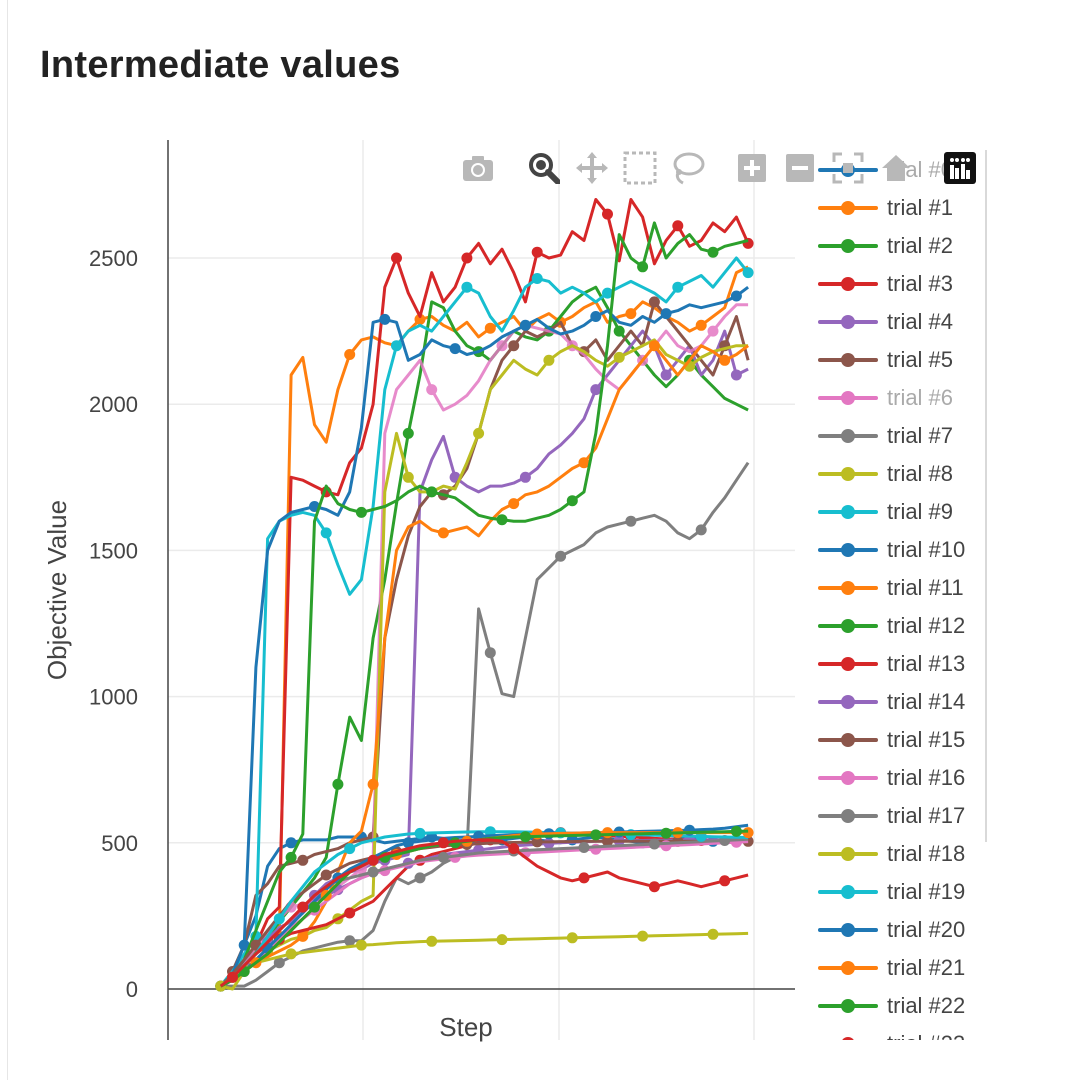 Image resolution: width=1080 pixels, height=1080 pixels. Describe the element at coordinates (891, 854) in the screenshot. I see `legend-item: trial #18` at that location.